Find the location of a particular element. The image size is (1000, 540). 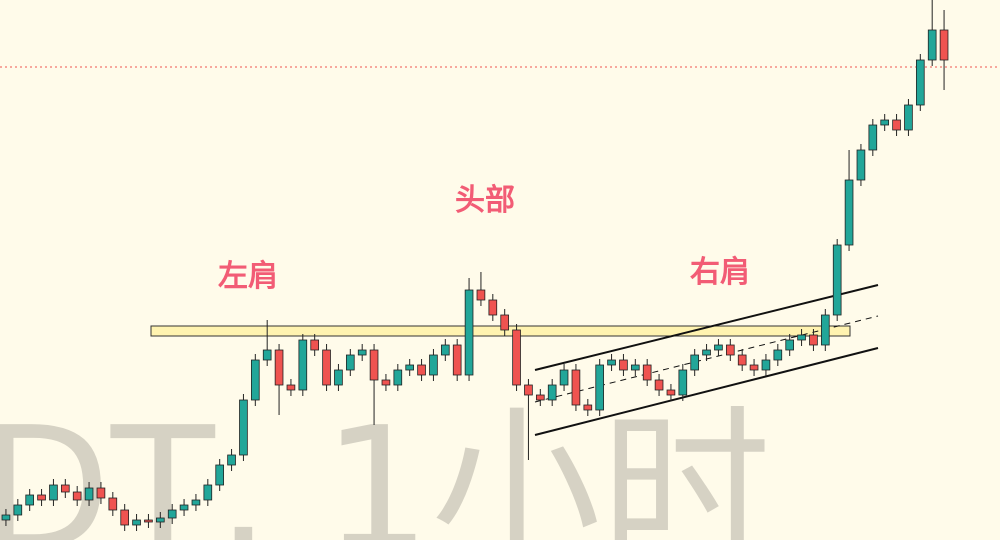

annotation: 右肩 is located at coordinates (720, 272).